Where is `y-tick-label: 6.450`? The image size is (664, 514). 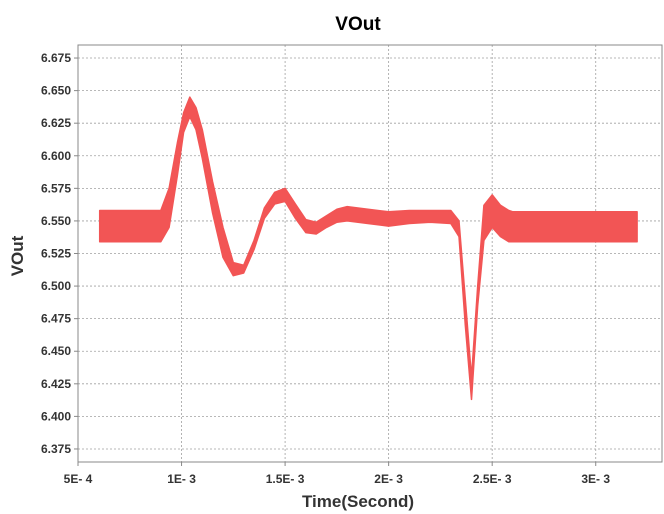 y-tick-label: 6.450 is located at coordinates (56, 351).